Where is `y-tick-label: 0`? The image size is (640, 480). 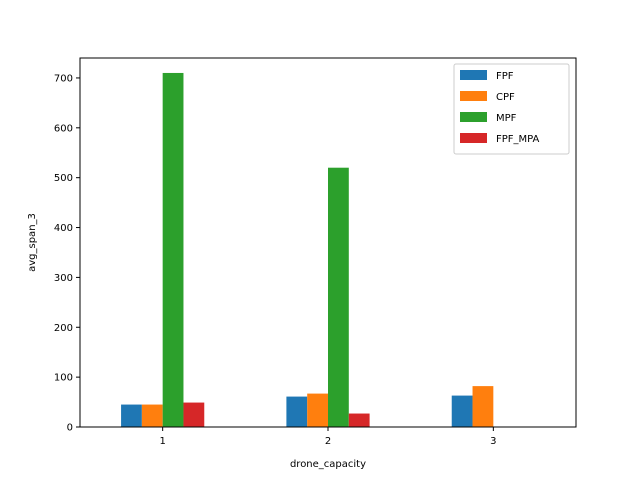 y-tick-label: 0 is located at coordinates (70, 428).